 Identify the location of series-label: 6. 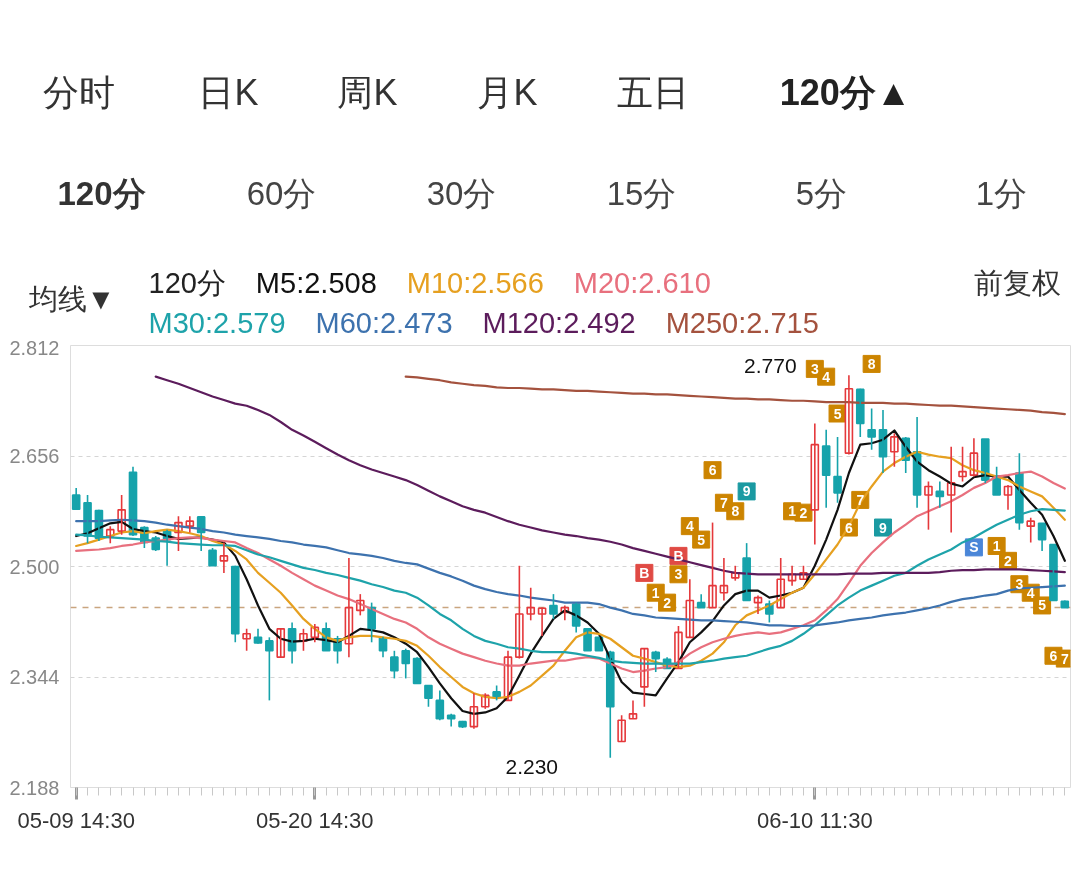
(712, 470).